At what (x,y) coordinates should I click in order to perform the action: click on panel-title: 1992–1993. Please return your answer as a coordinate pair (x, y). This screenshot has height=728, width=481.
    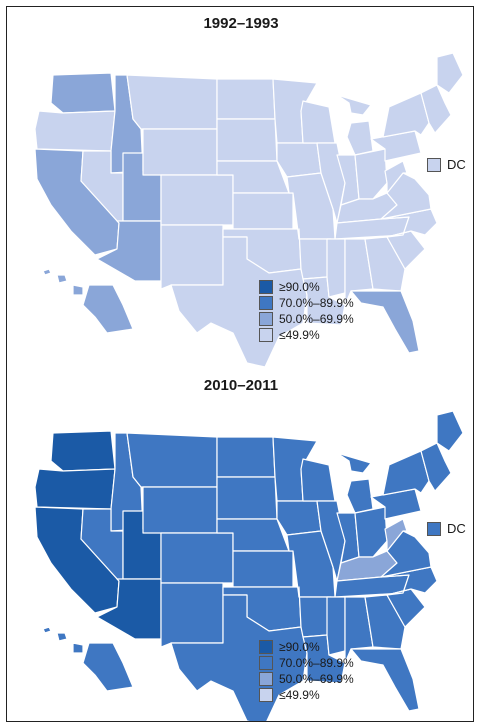
    Looking at the image, I should click on (241, 23).